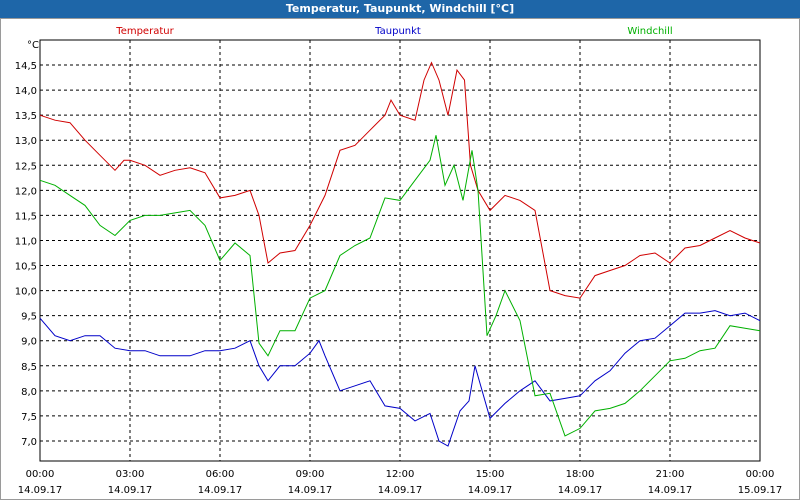  What do you see at coordinates (26, 166) in the screenshot?
I see `y-tick-label: 12,5` at bounding box center [26, 166].